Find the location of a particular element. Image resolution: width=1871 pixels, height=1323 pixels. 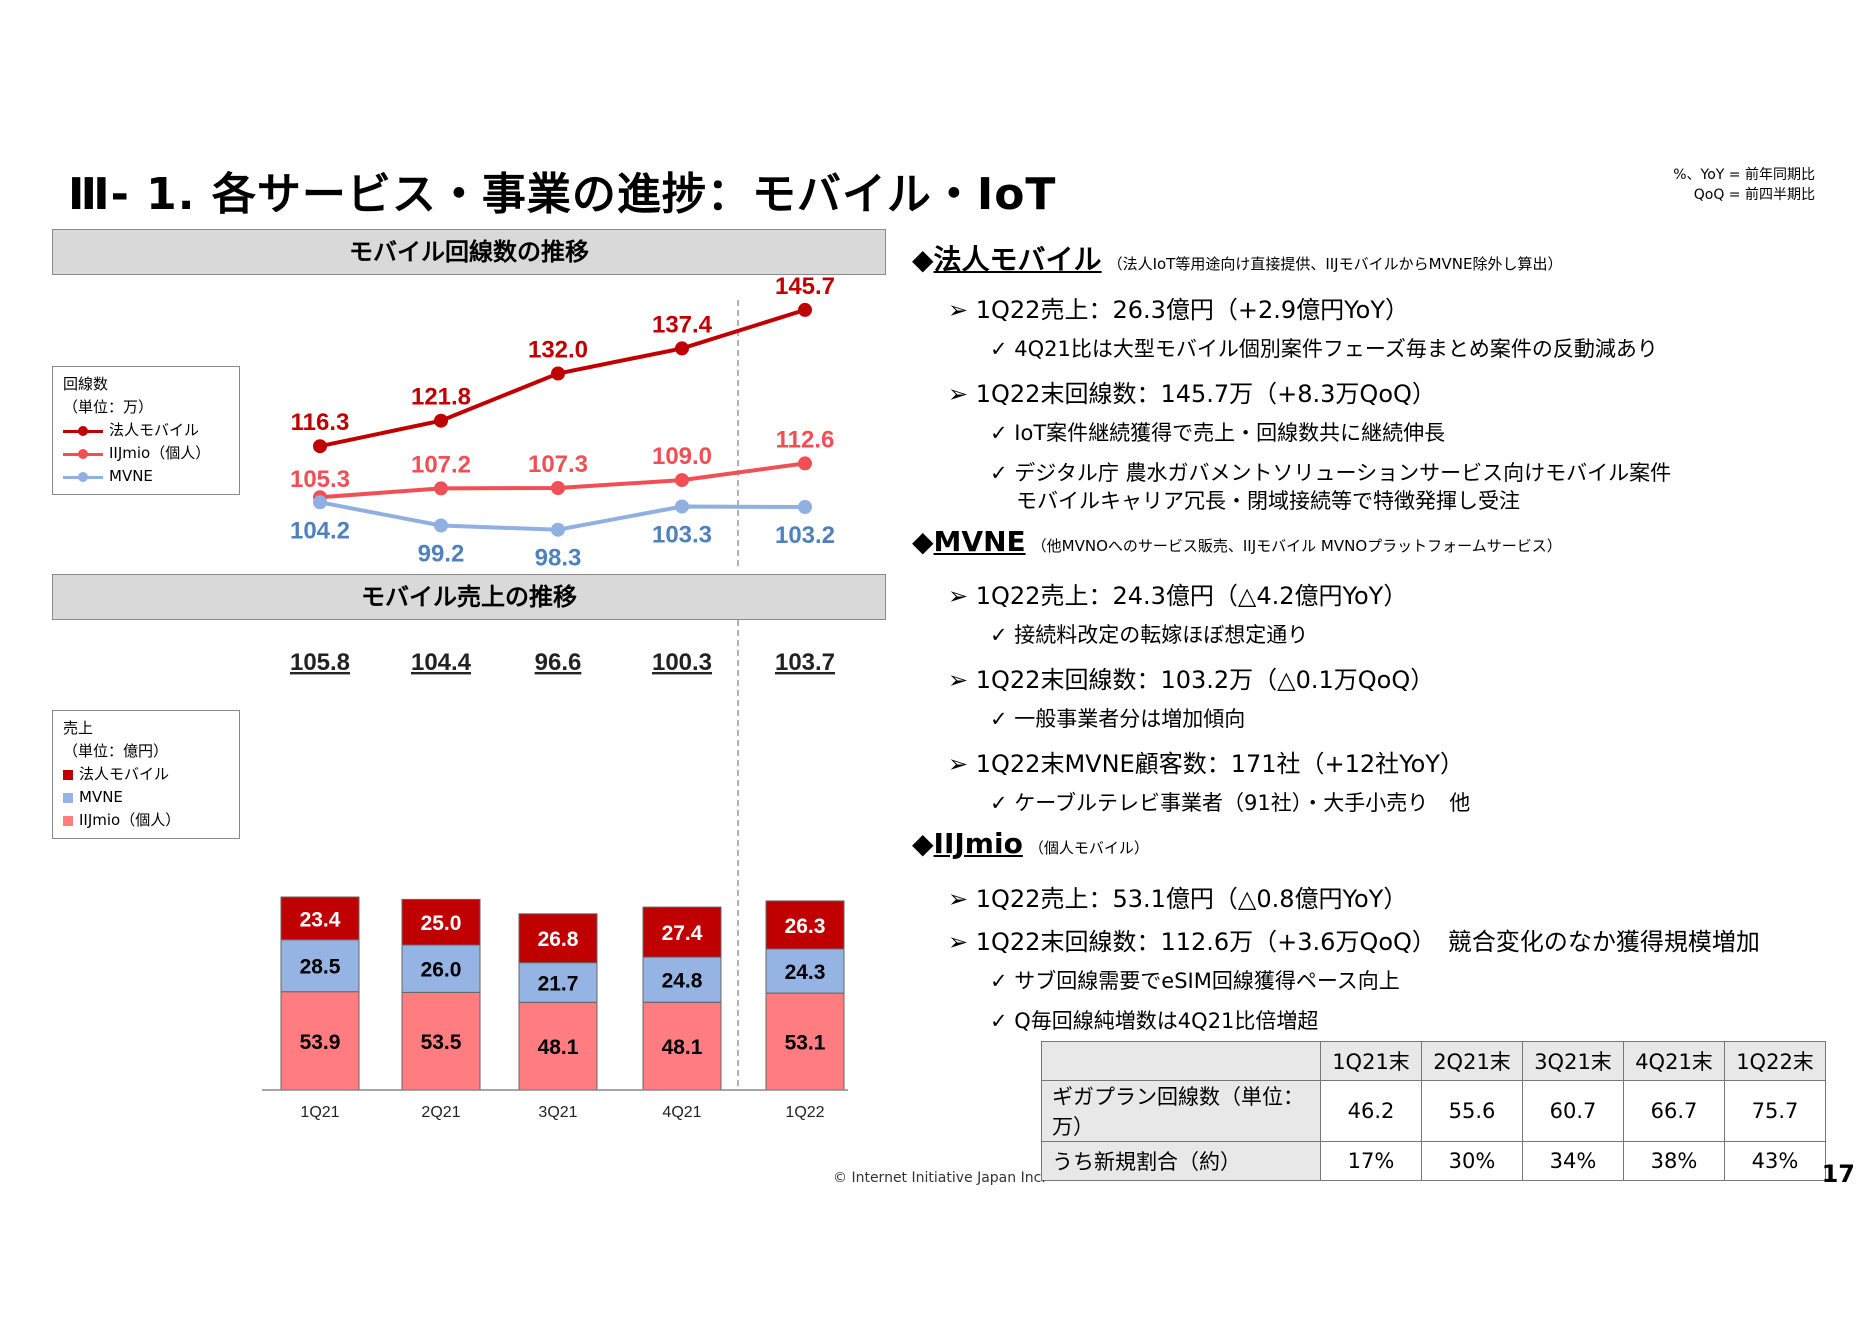

bar-legend-item-iijmio: IIJmio（個人） is located at coordinates (146, 820).